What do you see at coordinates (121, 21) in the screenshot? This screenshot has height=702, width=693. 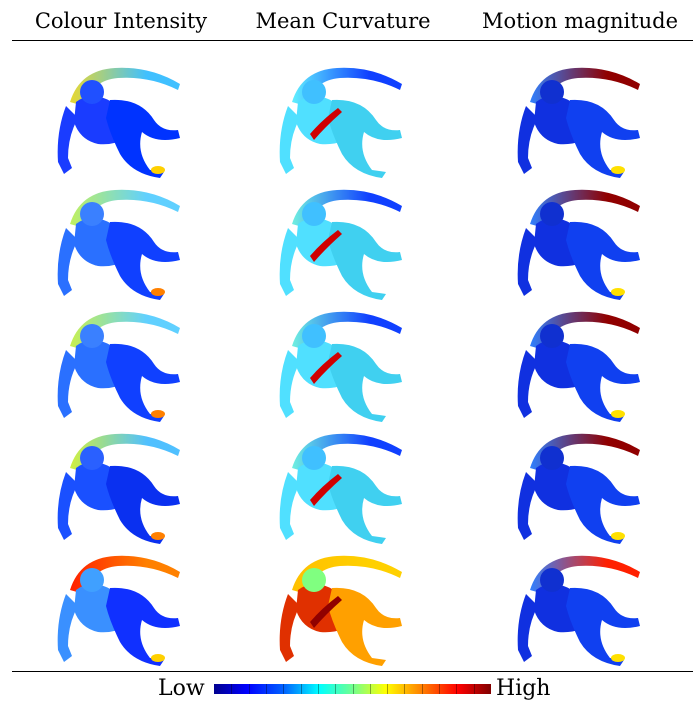 I see `column-title-colour-intensity: Colour Intensity` at bounding box center [121, 21].